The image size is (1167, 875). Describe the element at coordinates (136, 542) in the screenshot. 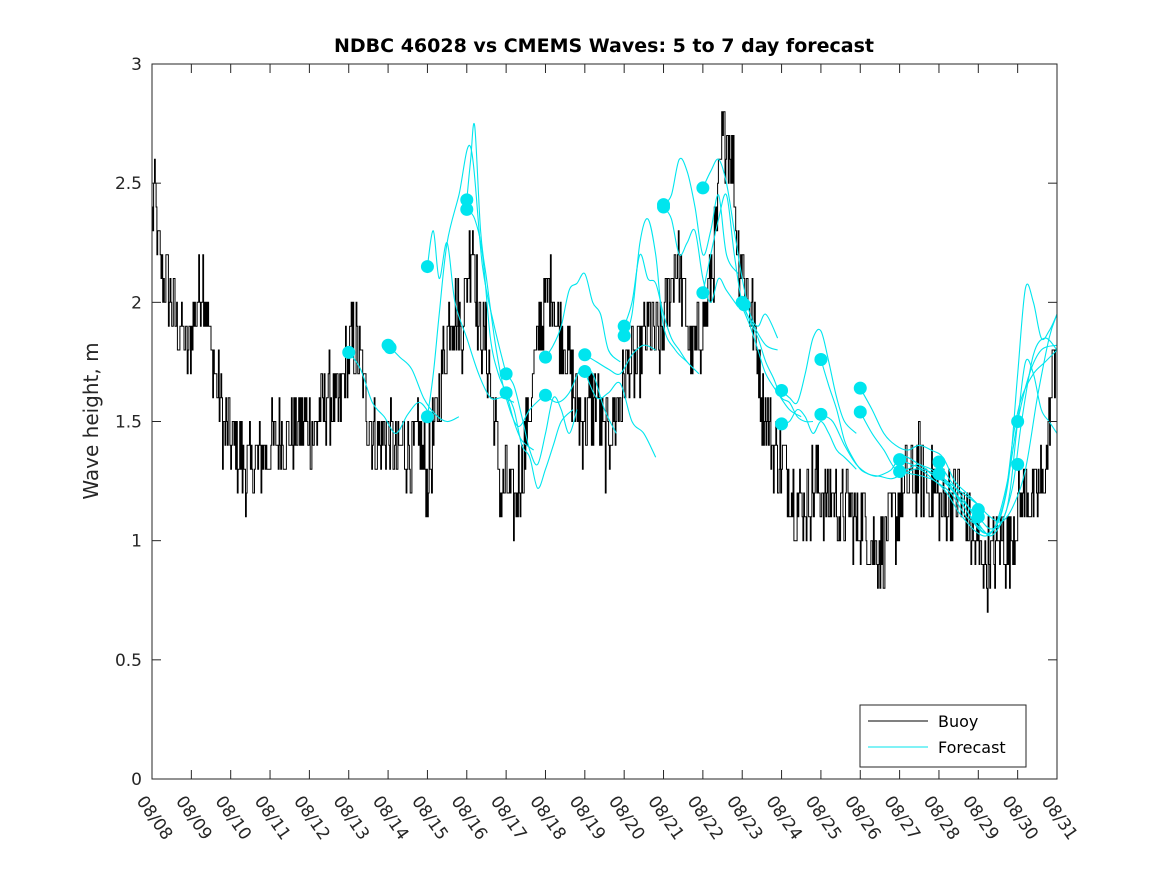

I see `y-tick-label: 1` at that location.